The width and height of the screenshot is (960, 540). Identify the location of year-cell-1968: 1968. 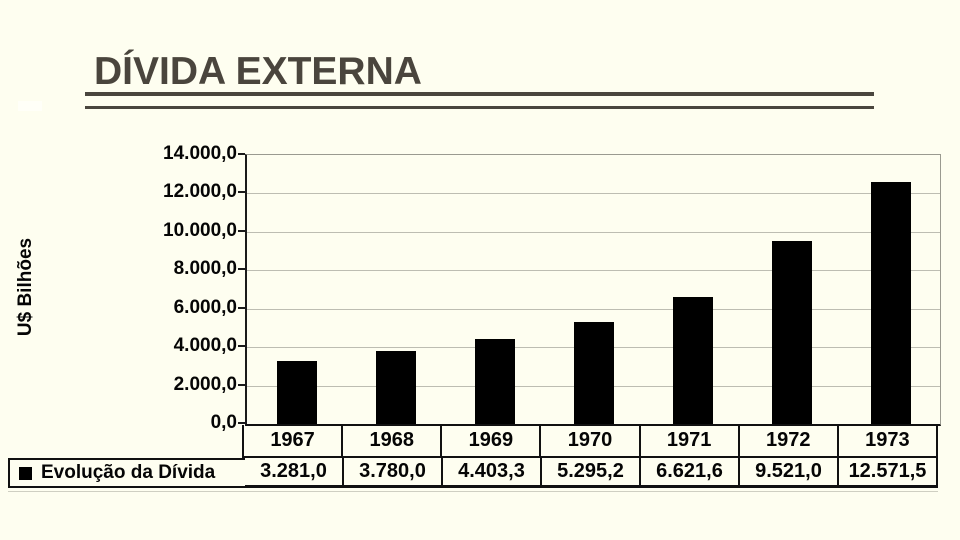
(393, 440).